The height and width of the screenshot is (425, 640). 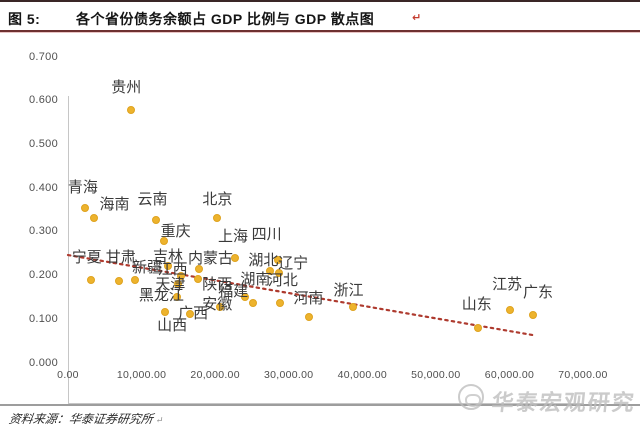 I want to click on y-tick-label: 0.500, so click(x=43, y=143).